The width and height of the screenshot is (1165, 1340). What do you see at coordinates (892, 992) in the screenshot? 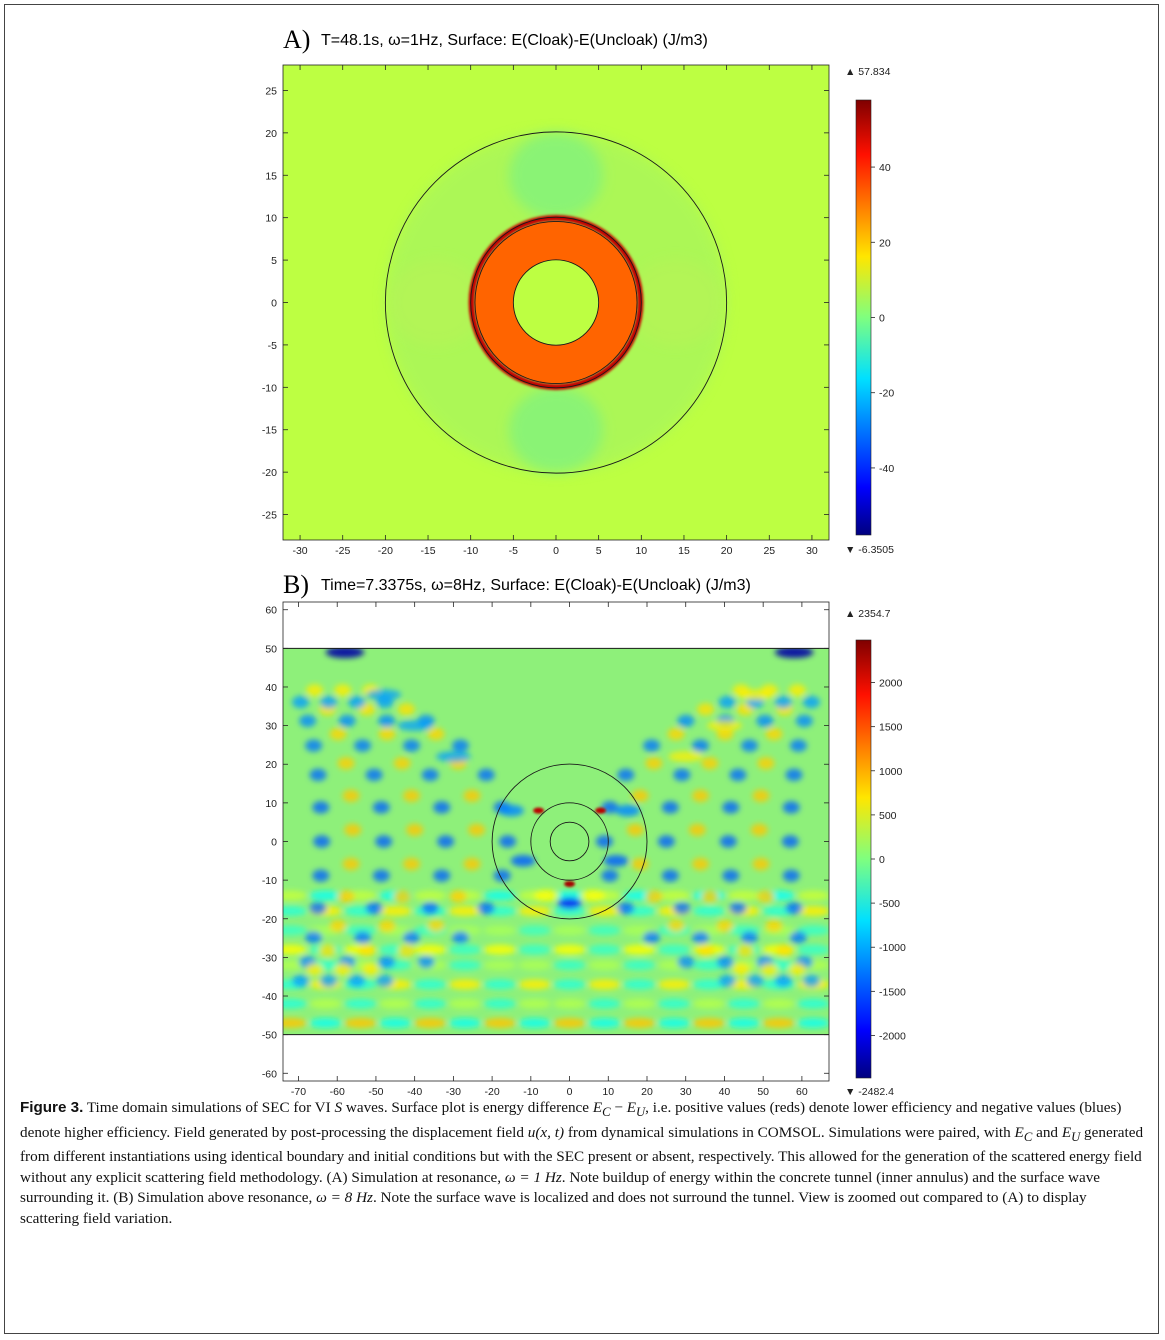
I see `colorbar-tick-label: -1500` at bounding box center [892, 992].